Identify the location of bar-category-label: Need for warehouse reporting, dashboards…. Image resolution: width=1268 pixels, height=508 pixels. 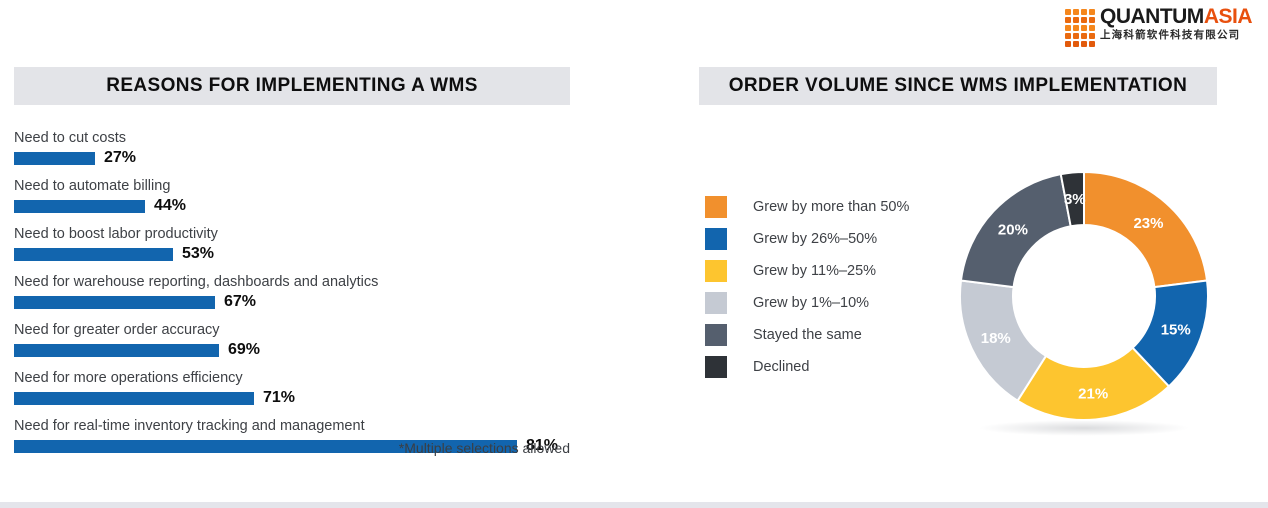
(196, 282).